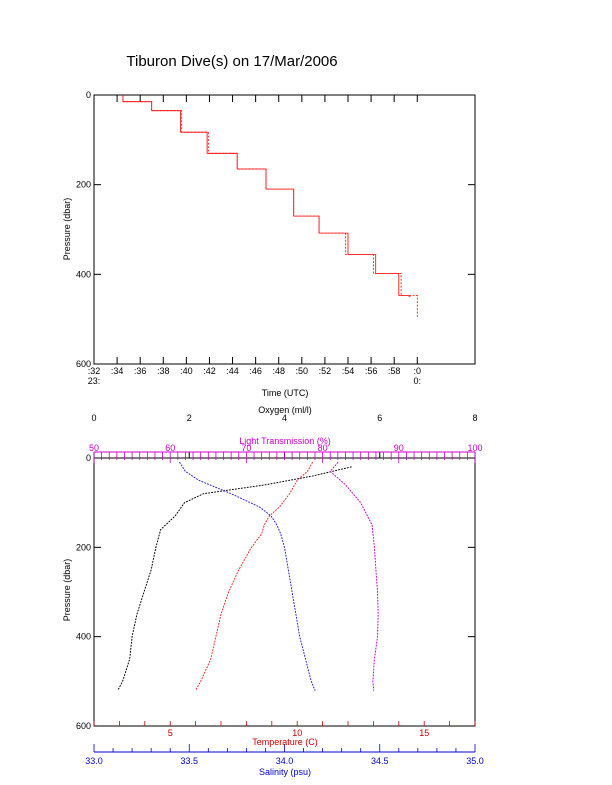 This screenshot has width=612, height=785. What do you see at coordinates (170, 448) in the screenshot?
I see `light-axis-tick-label: 60` at bounding box center [170, 448].